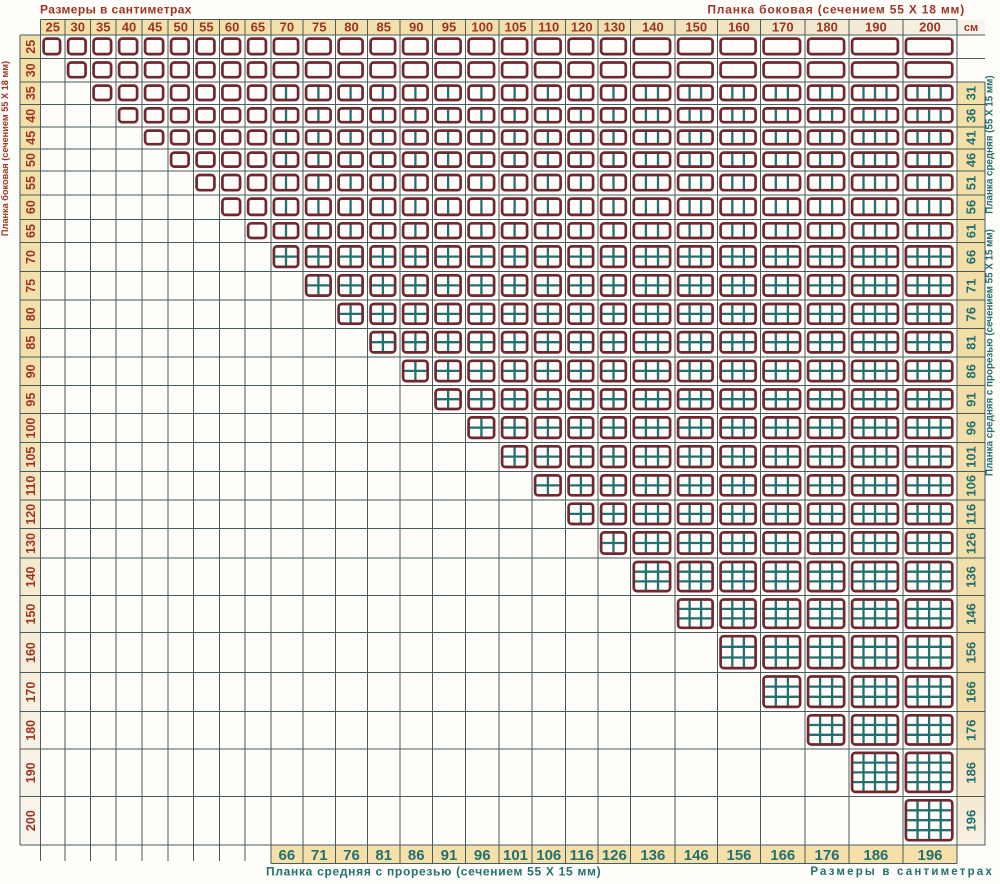 This screenshot has height=884, width=1000. Describe the element at coordinates (31, 286) in the screenshot. I see `svg-text: 75` at that location.